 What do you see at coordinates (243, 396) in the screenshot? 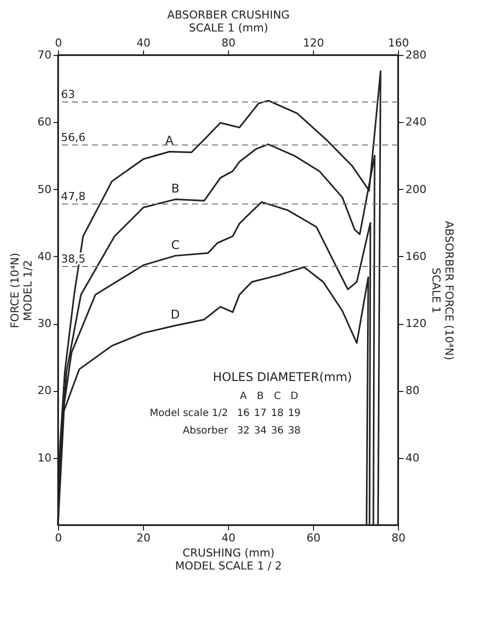
I see `annotation: A` at bounding box center [243, 396].